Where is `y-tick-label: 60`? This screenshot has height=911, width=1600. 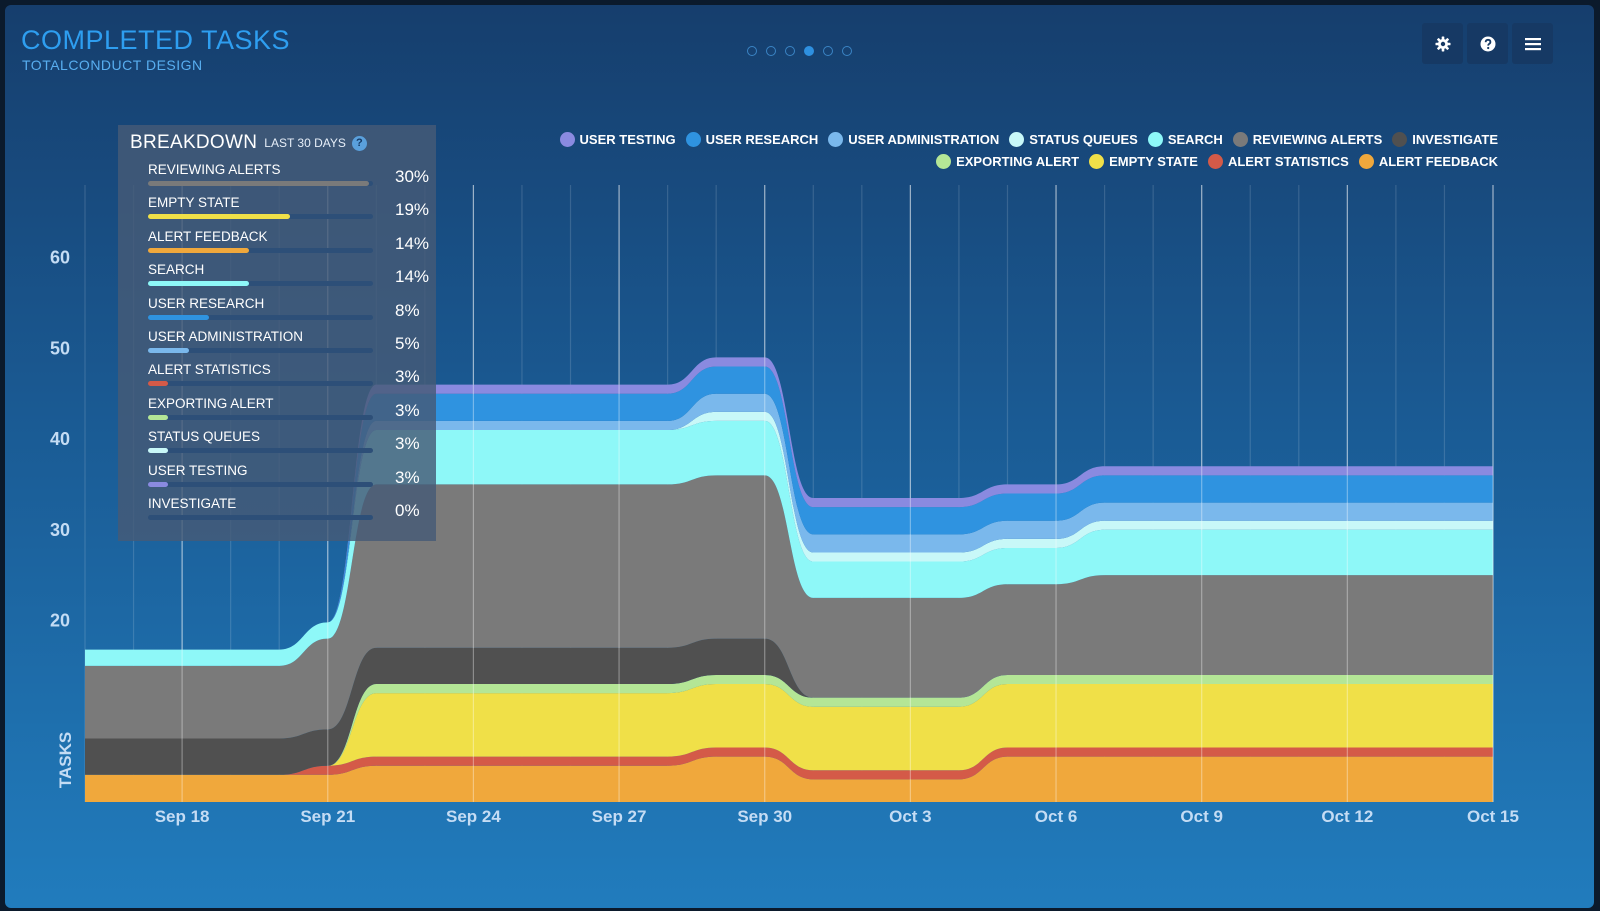 y-tick-label: 60 is located at coordinates (60, 258).